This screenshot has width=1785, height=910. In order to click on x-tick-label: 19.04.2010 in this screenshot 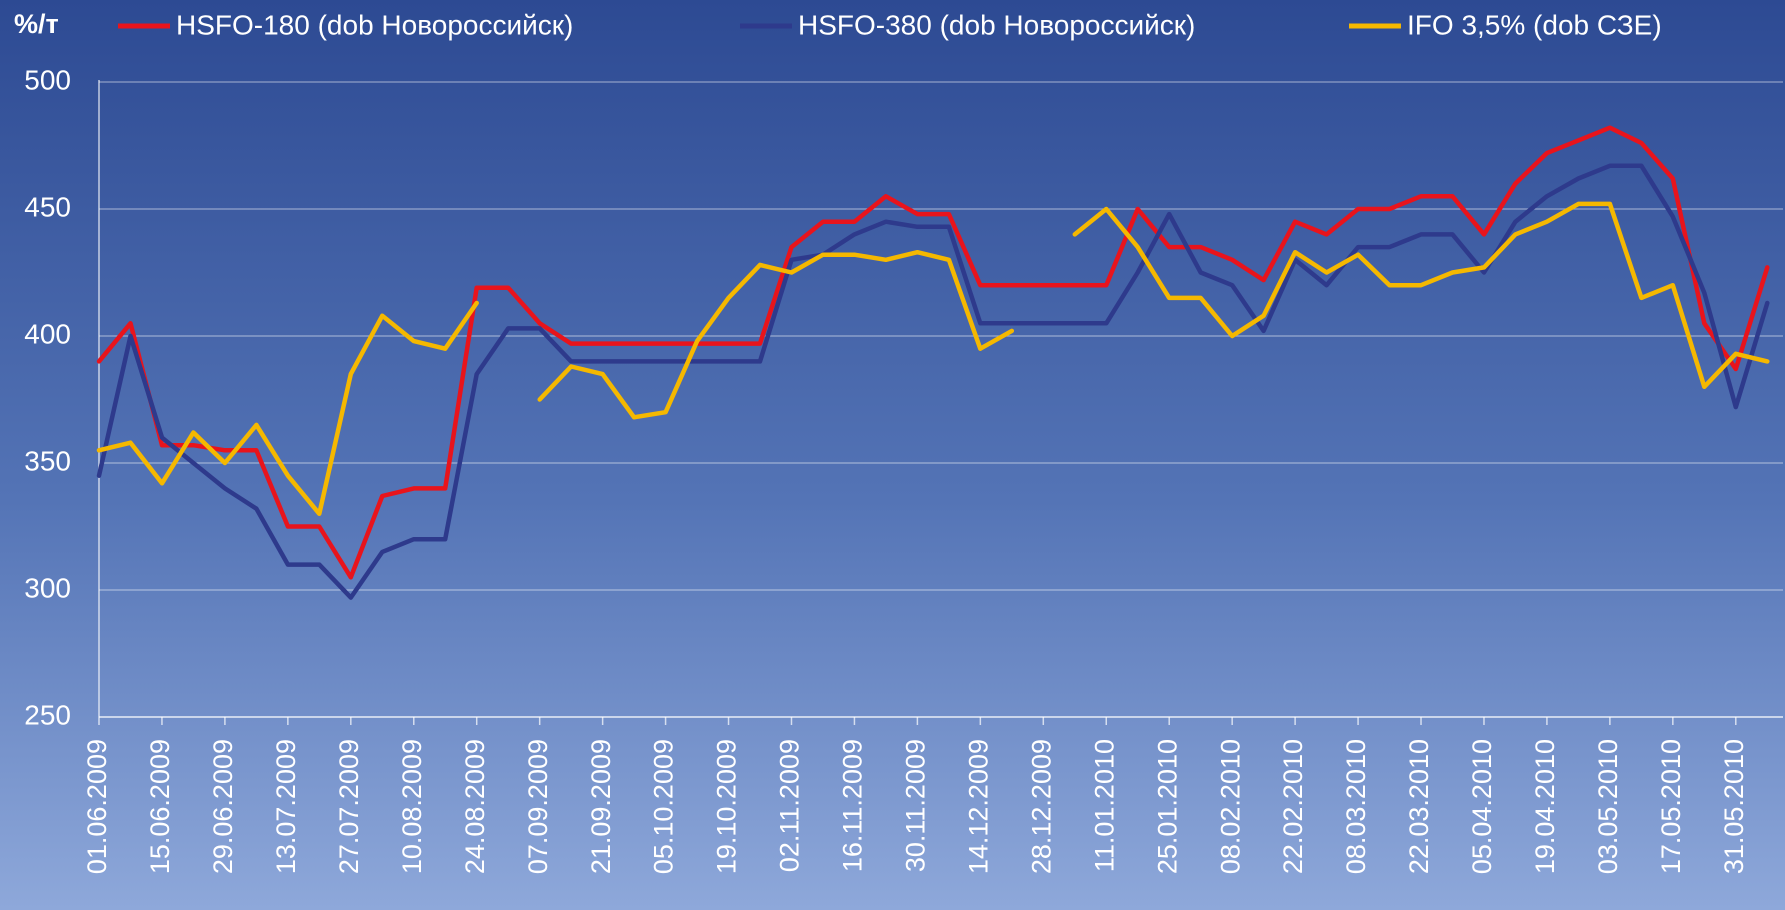, I will do `click(1545, 806)`.